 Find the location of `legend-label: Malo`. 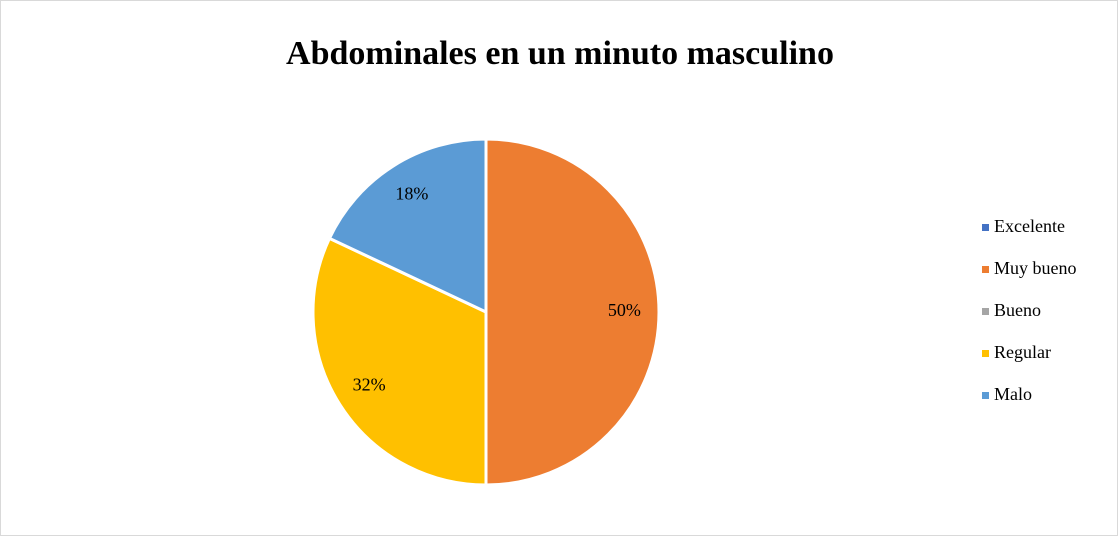

legend-label: Malo is located at coordinates (1013, 394).